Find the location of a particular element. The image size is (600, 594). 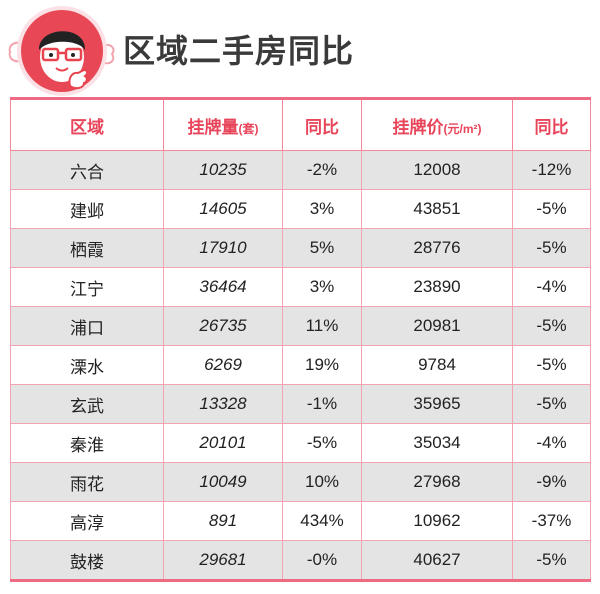

table-row: 鼓楼 29681 -0% 40627 -5% is located at coordinates (300, 561).